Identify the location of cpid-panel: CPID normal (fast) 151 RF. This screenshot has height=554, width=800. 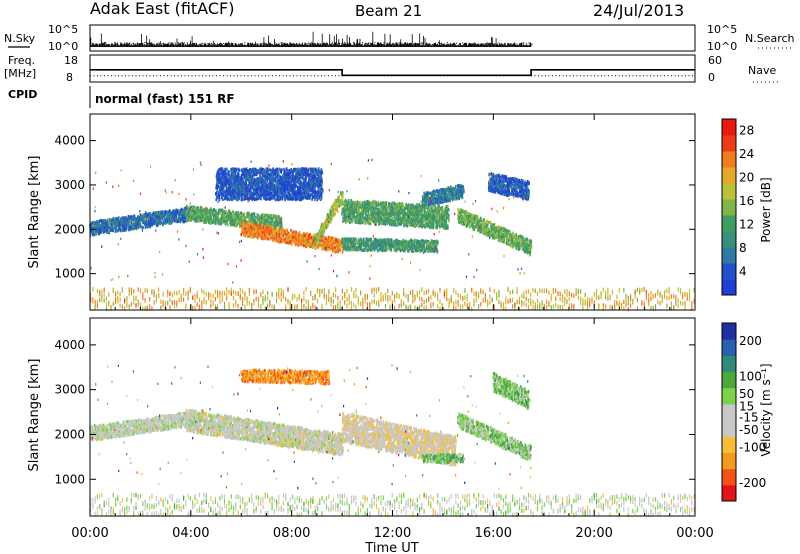
(121, 97).